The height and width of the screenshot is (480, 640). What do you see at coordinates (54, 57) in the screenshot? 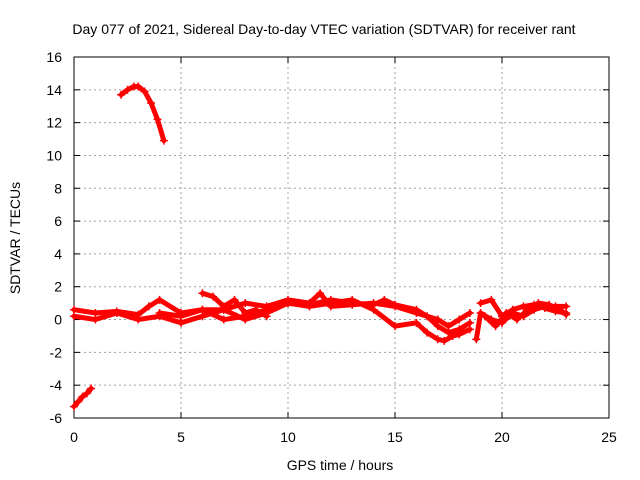
I see `y-tick-label: 16` at bounding box center [54, 57].